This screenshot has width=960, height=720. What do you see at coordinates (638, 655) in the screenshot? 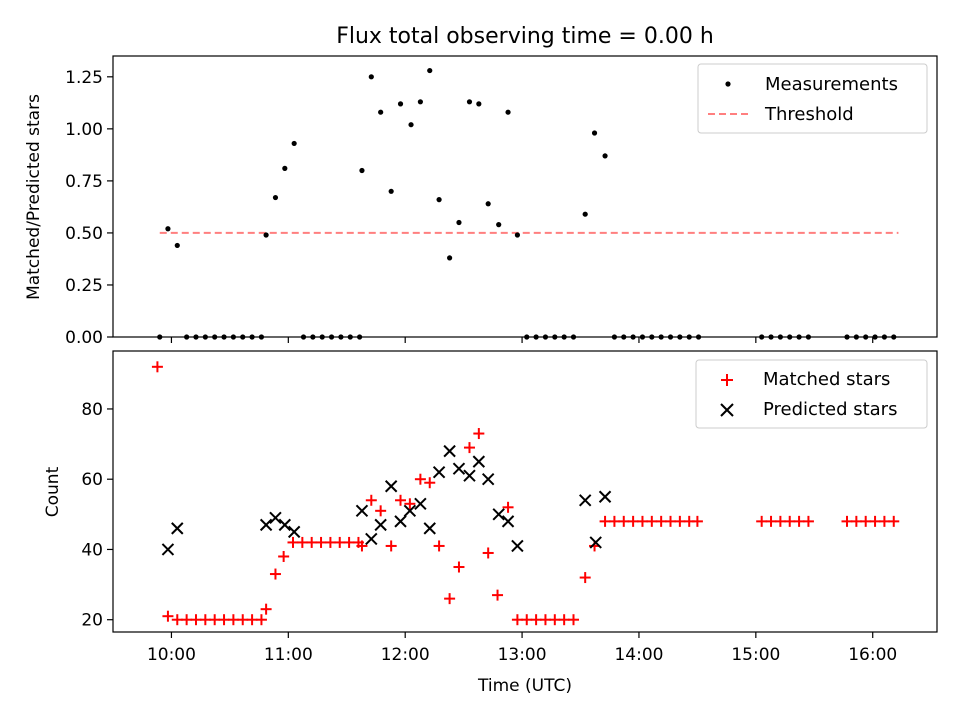
I see `x-tick-label: 14:00` at bounding box center [638, 655].